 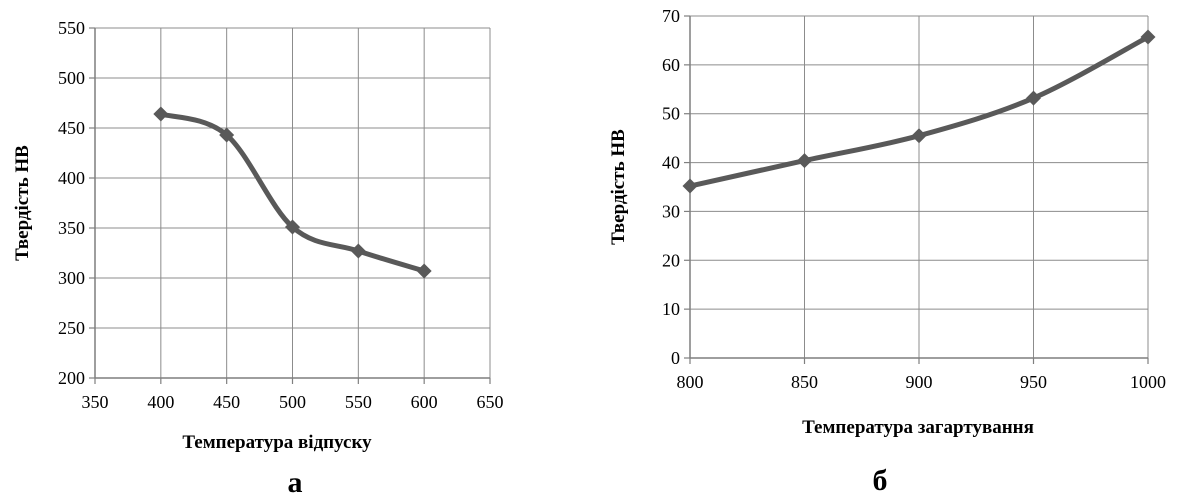 I want to click on y-tick-label-b-5: 50, so click(x=671, y=114).